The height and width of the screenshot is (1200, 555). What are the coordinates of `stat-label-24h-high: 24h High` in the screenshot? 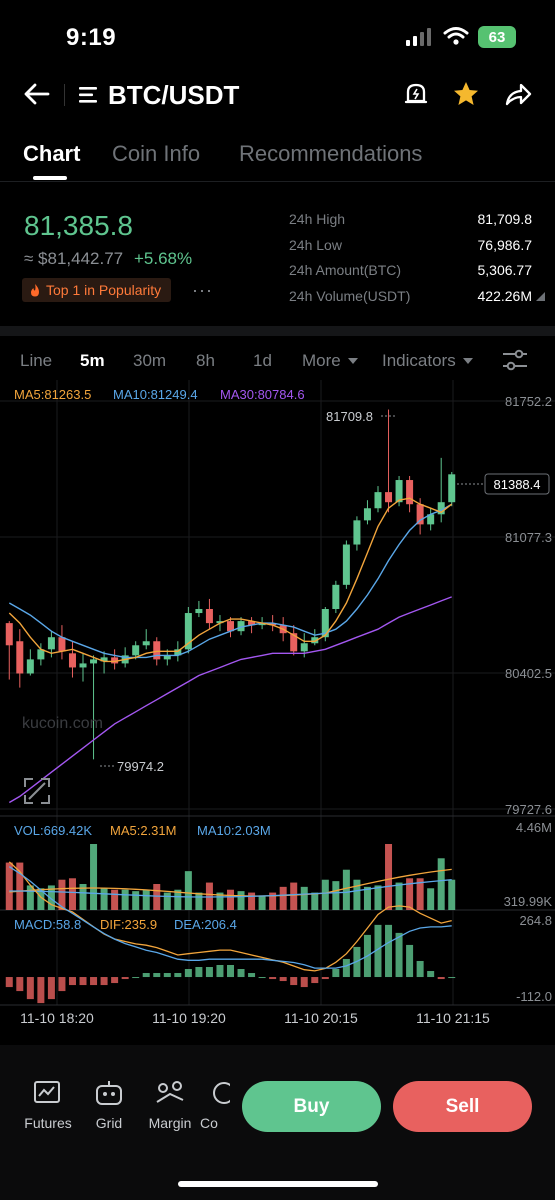 It's located at (317, 219).